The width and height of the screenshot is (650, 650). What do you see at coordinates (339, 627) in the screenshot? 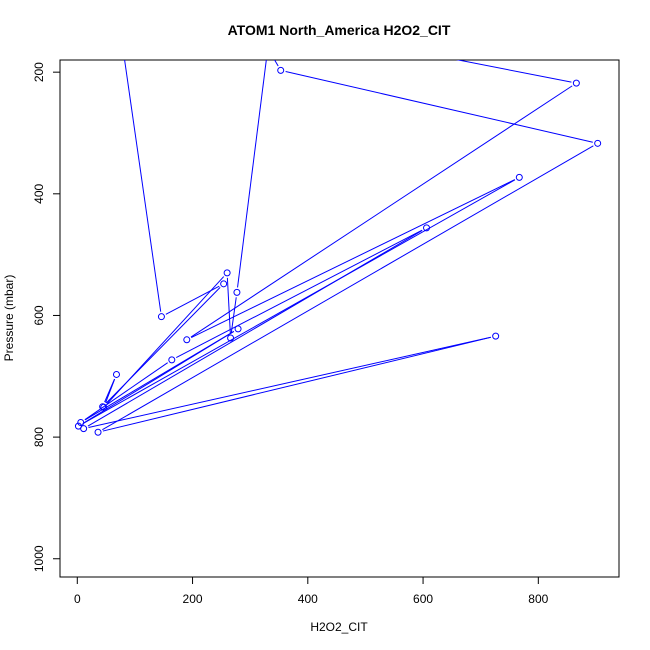
I see `x-axis-label: H2O2_CIT` at bounding box center [339, 627].